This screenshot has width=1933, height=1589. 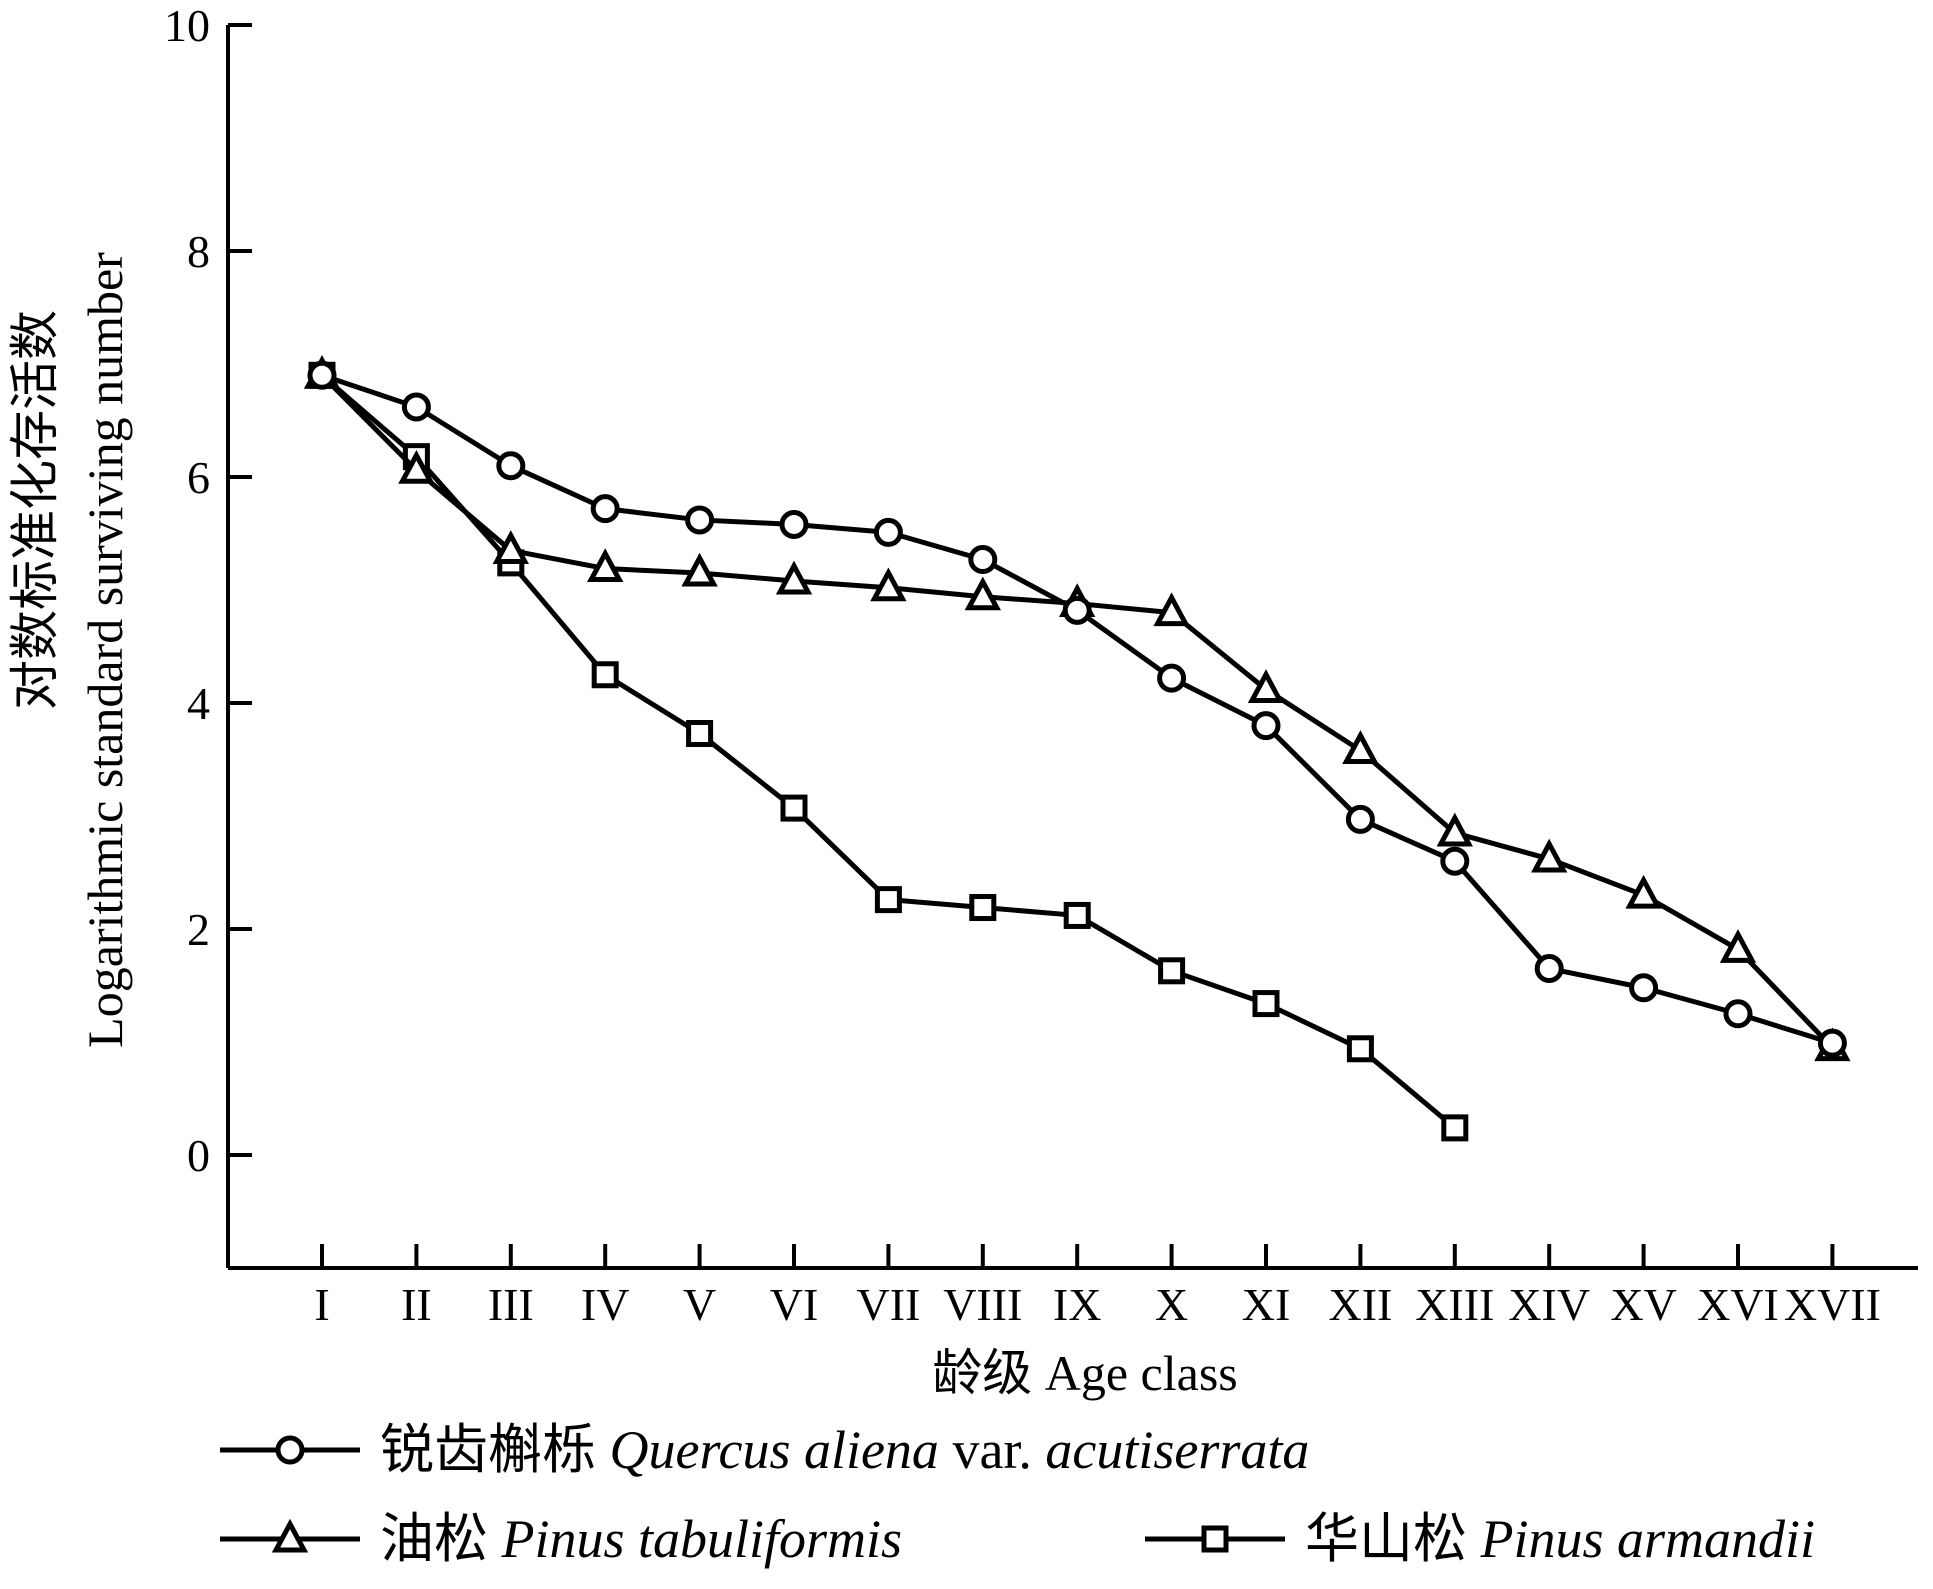 I want to click on x-tick-label: V, so click(x=699, y=1304).